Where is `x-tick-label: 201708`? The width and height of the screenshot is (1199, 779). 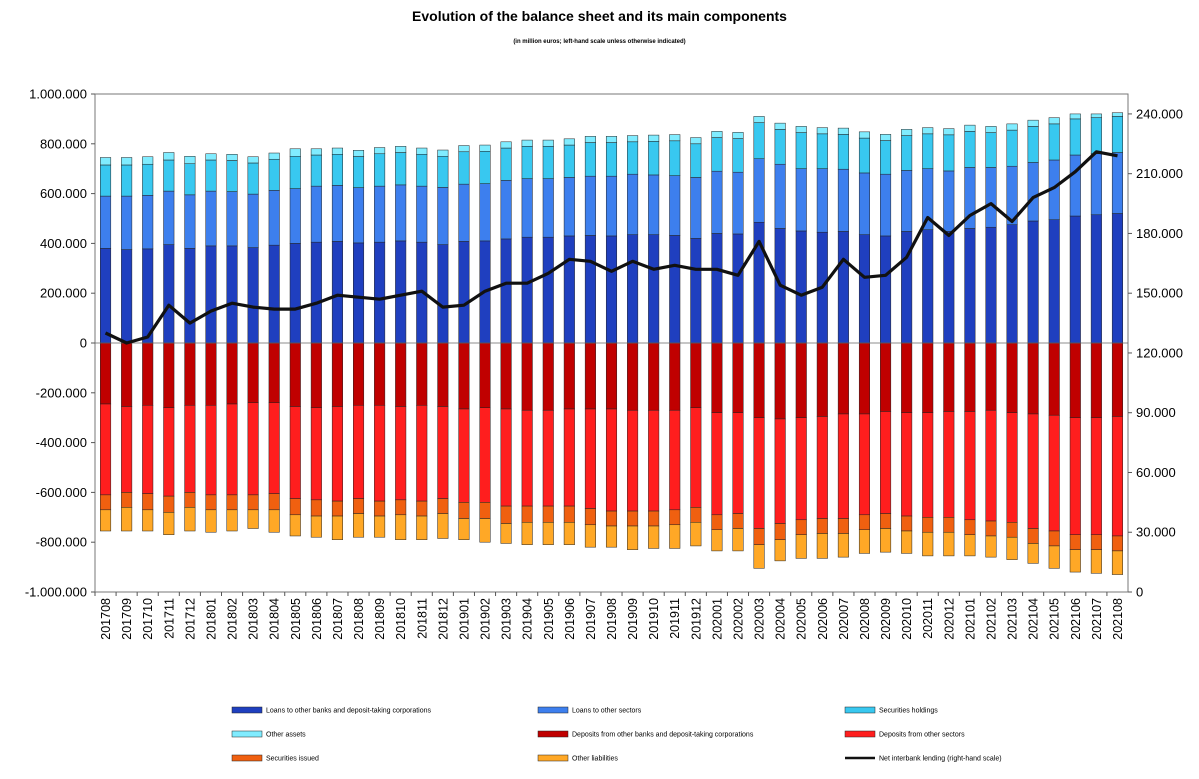
x-tick-label: 201708 is located at coordinates (106, 619).